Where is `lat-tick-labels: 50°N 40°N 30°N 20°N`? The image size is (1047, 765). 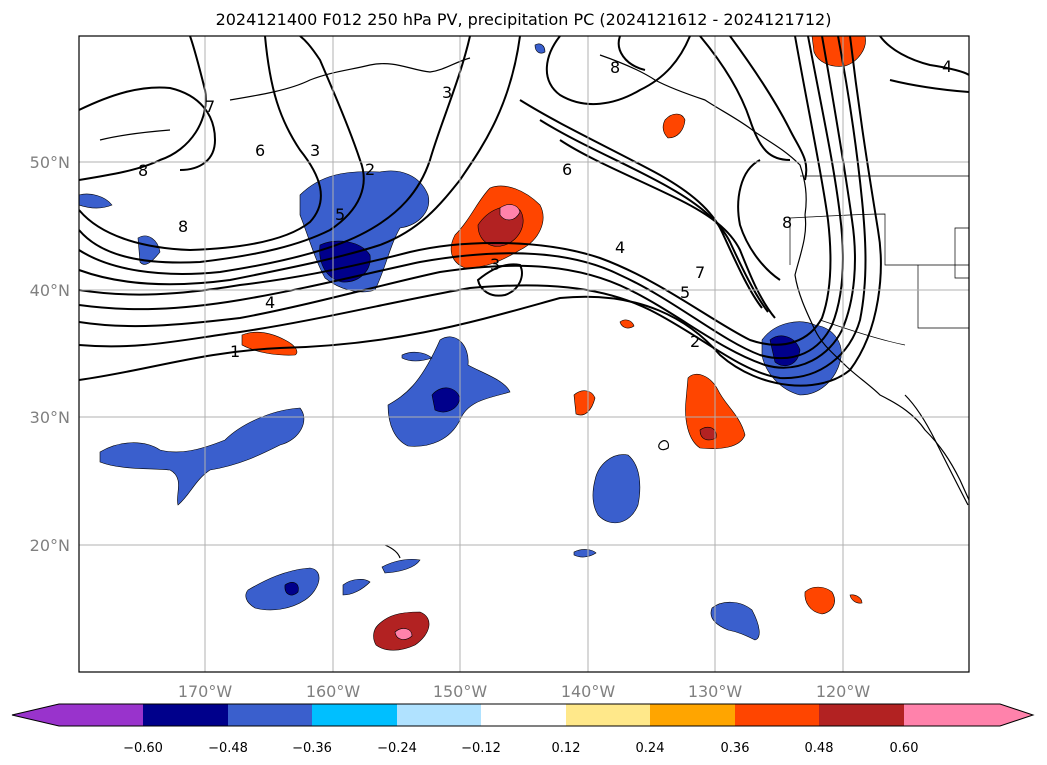
lat-tick-labels: 50°N 40°N 30°N 20°N is located at coordinates (50, 354).